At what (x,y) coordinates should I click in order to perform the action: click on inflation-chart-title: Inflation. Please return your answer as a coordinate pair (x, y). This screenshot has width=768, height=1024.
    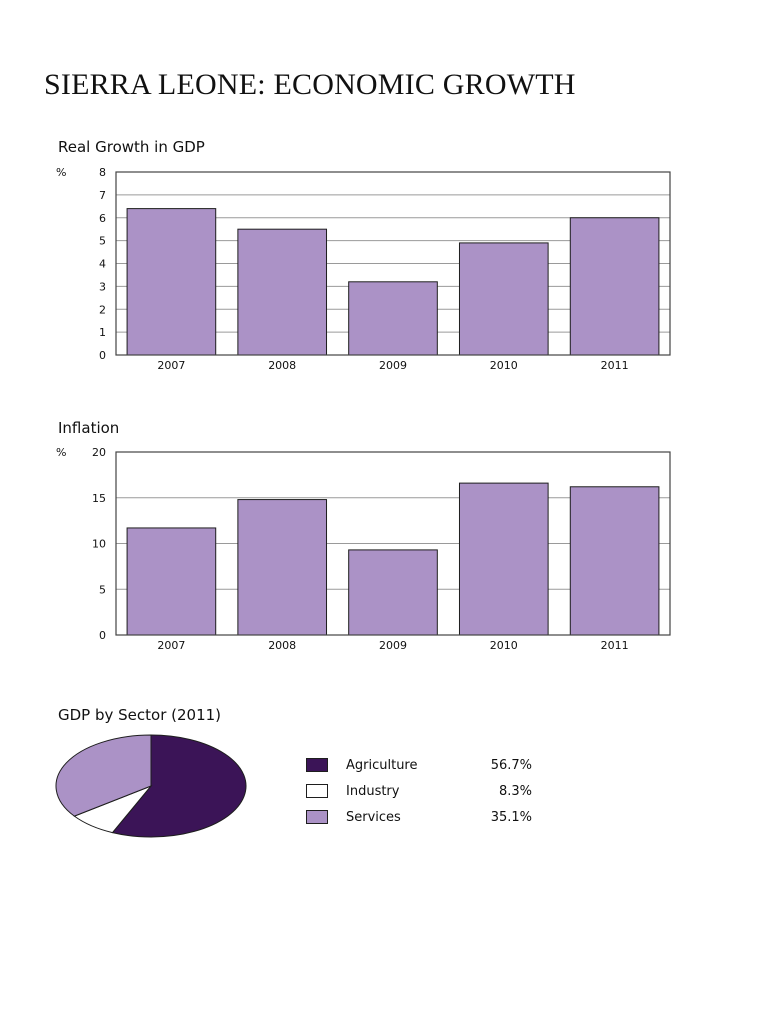
    Looking at the image, I should click on (89, 428).